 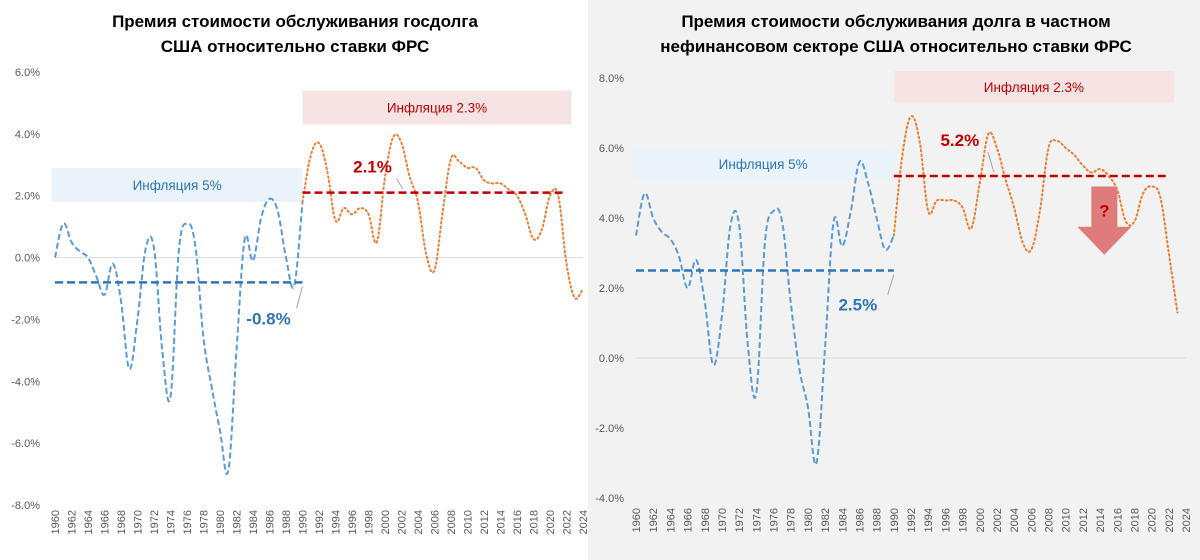 I want to click on chart2-ytick-label: 0.0%, so click(x=611, y=359).